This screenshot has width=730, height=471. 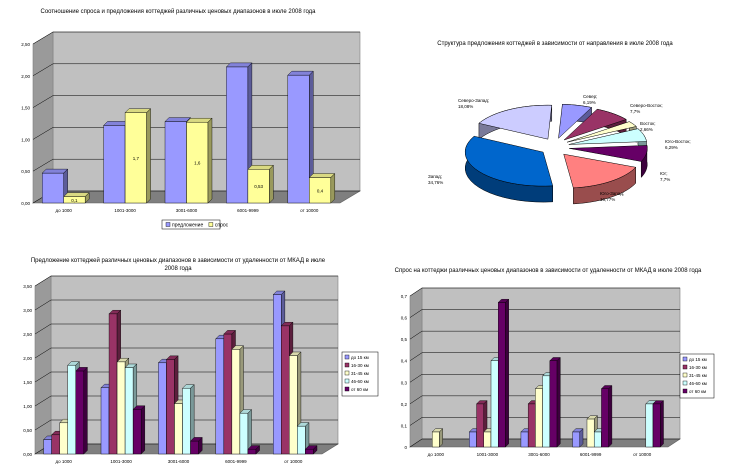 I want to click on x-tick-label: от 10000, so click(x=309, y=210).